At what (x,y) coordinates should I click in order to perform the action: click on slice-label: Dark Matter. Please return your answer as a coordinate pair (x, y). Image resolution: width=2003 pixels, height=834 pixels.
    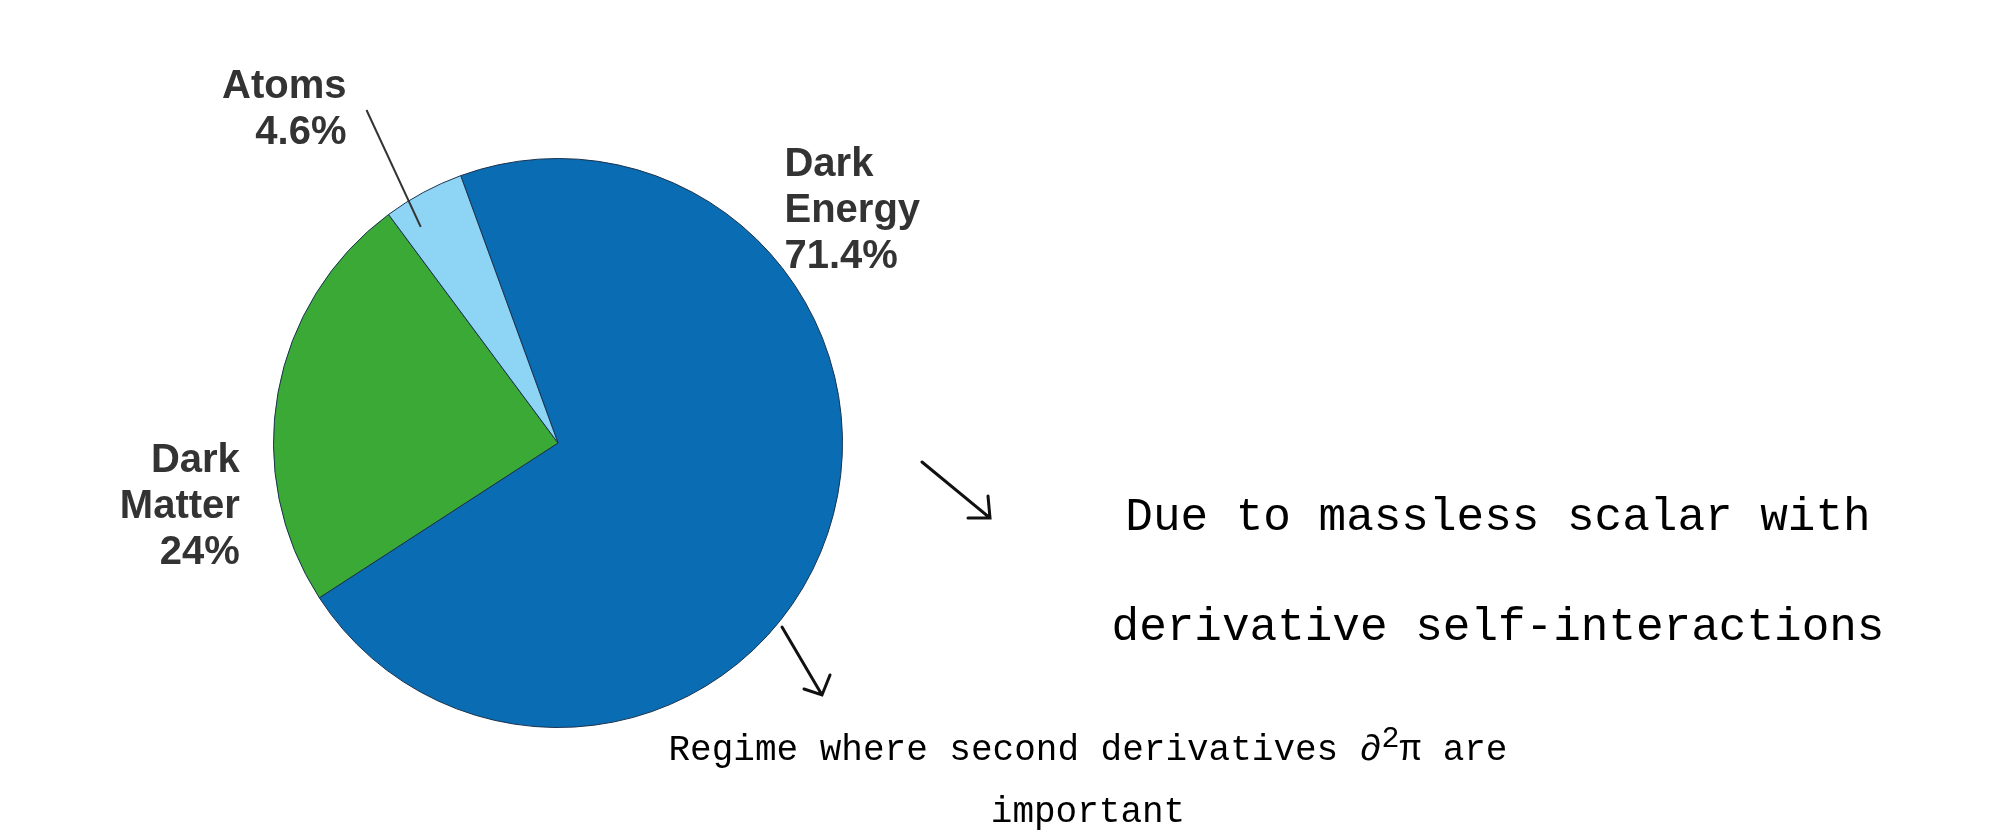
    Looking at the image, I should click on (180, 480).